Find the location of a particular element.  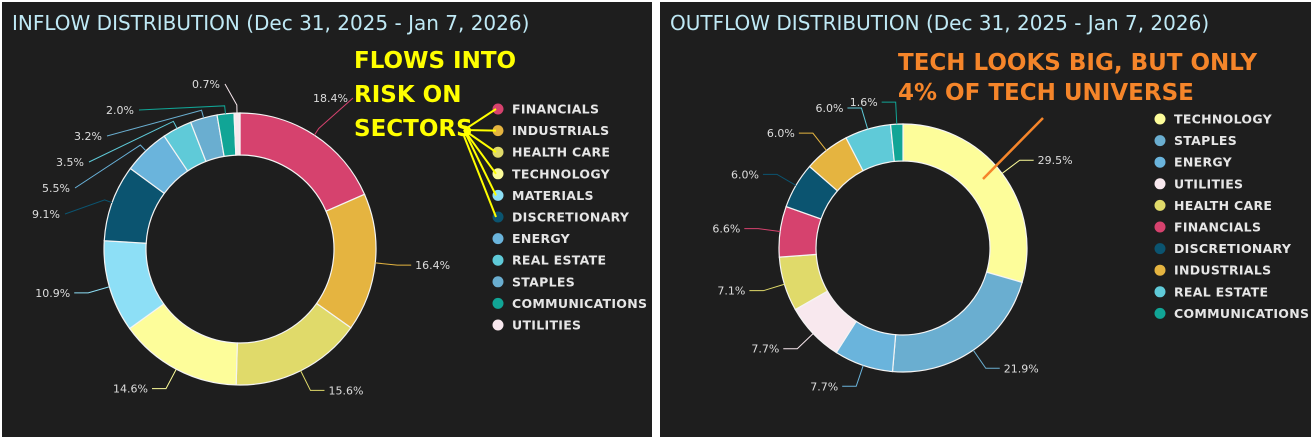

data-label: 1.6% is located at coordinates (864, 102).